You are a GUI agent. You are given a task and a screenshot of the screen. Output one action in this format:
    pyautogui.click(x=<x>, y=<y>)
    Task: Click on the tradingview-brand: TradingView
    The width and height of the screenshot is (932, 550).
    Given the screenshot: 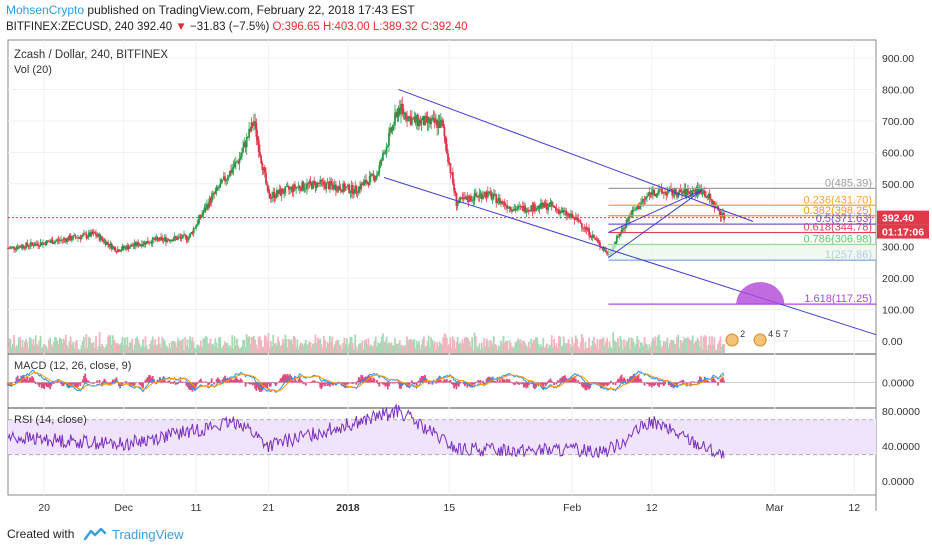 What is the action you would take?
    pyautogui.click(x=148, y=534)
    